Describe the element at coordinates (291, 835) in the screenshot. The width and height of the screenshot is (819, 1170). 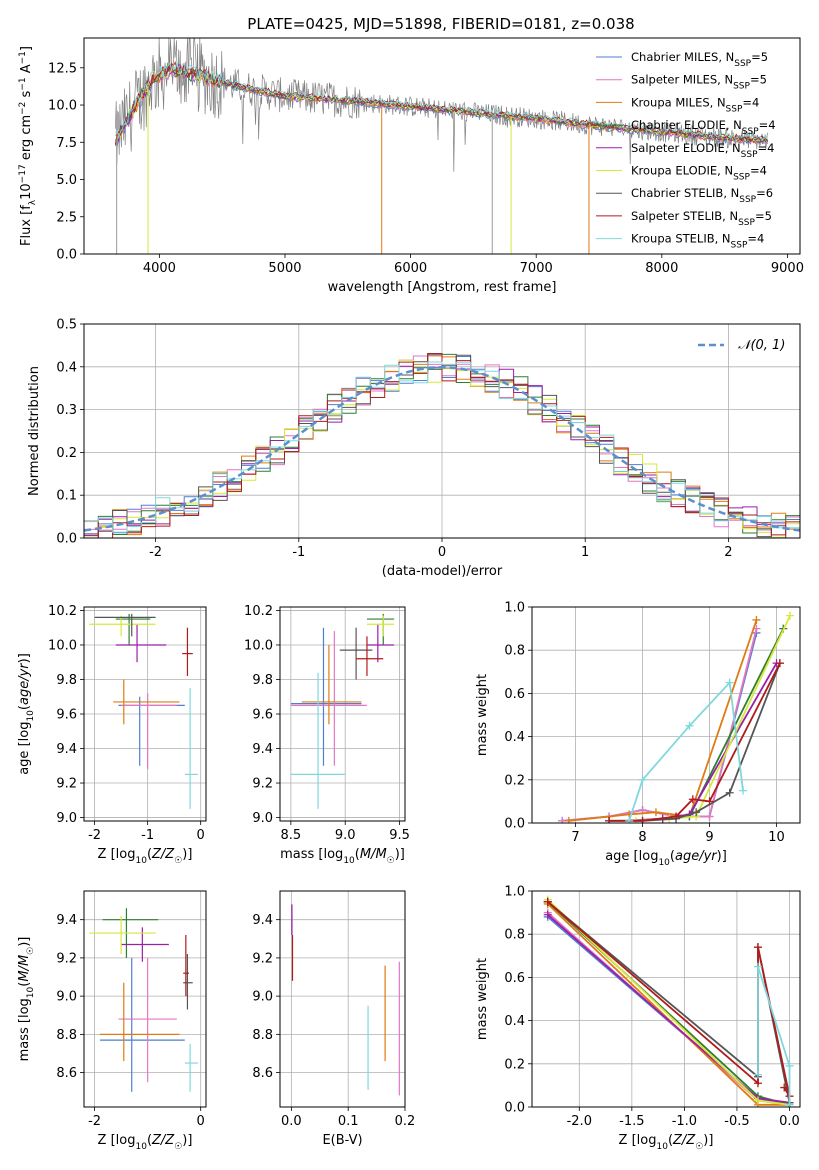
I see `x-tick-label: 8.5` at that location.